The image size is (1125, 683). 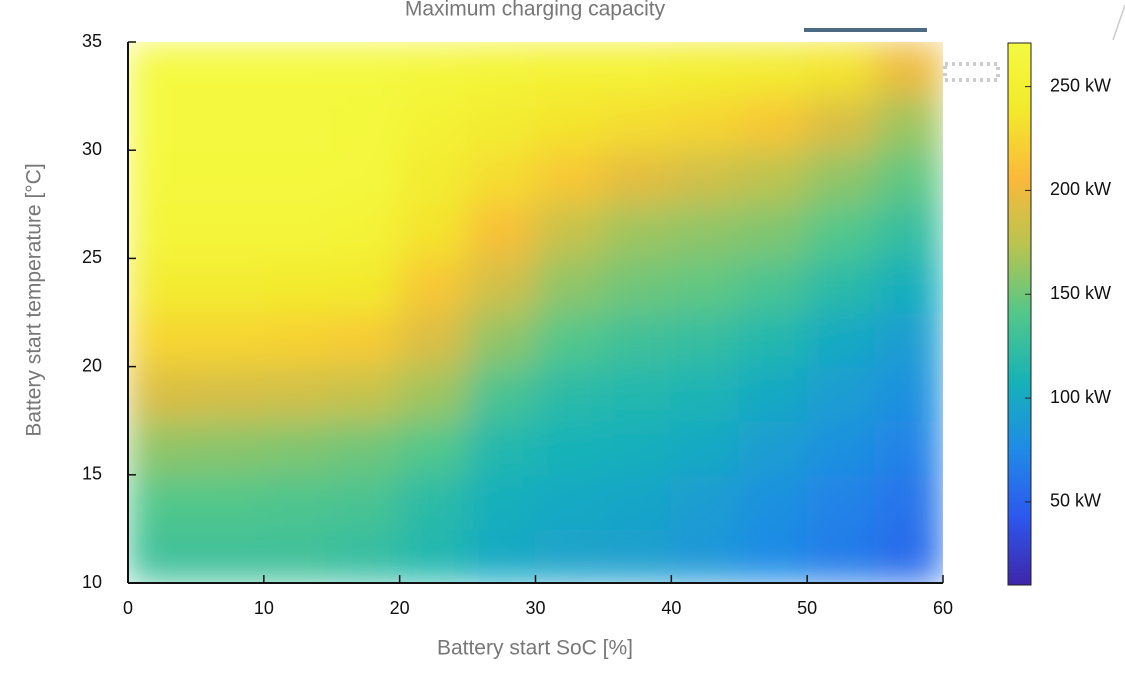 I want to click on y-tick-label: 35, so click(x=92, y=41).